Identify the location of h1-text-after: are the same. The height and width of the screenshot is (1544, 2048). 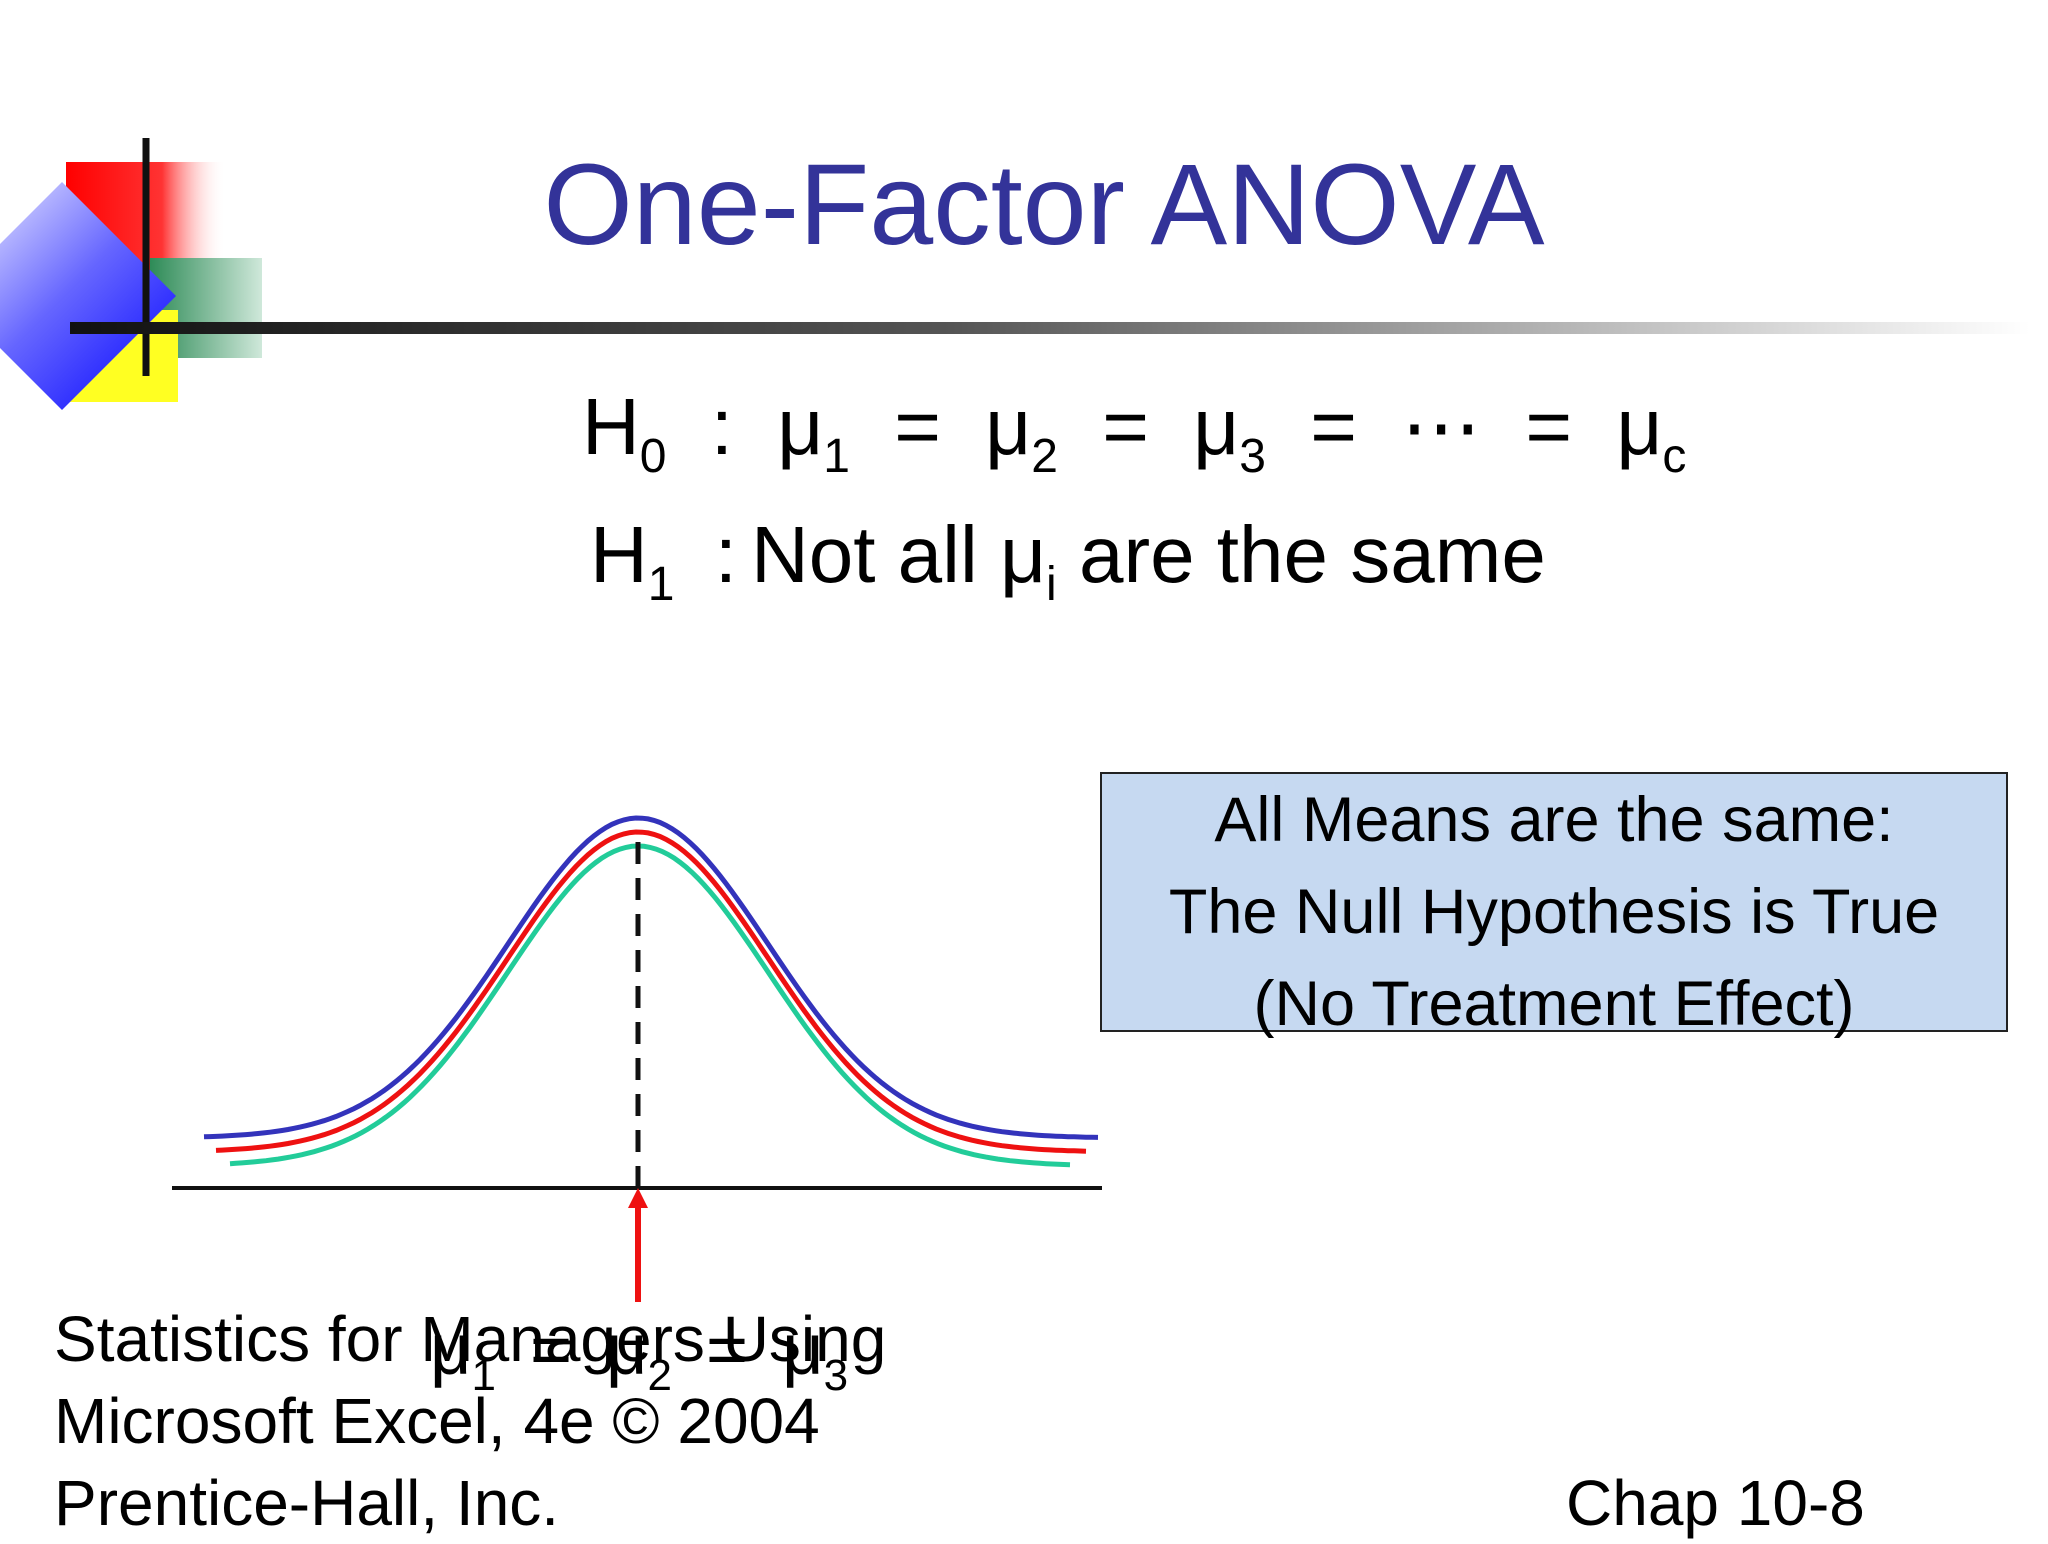
(1312, 554).